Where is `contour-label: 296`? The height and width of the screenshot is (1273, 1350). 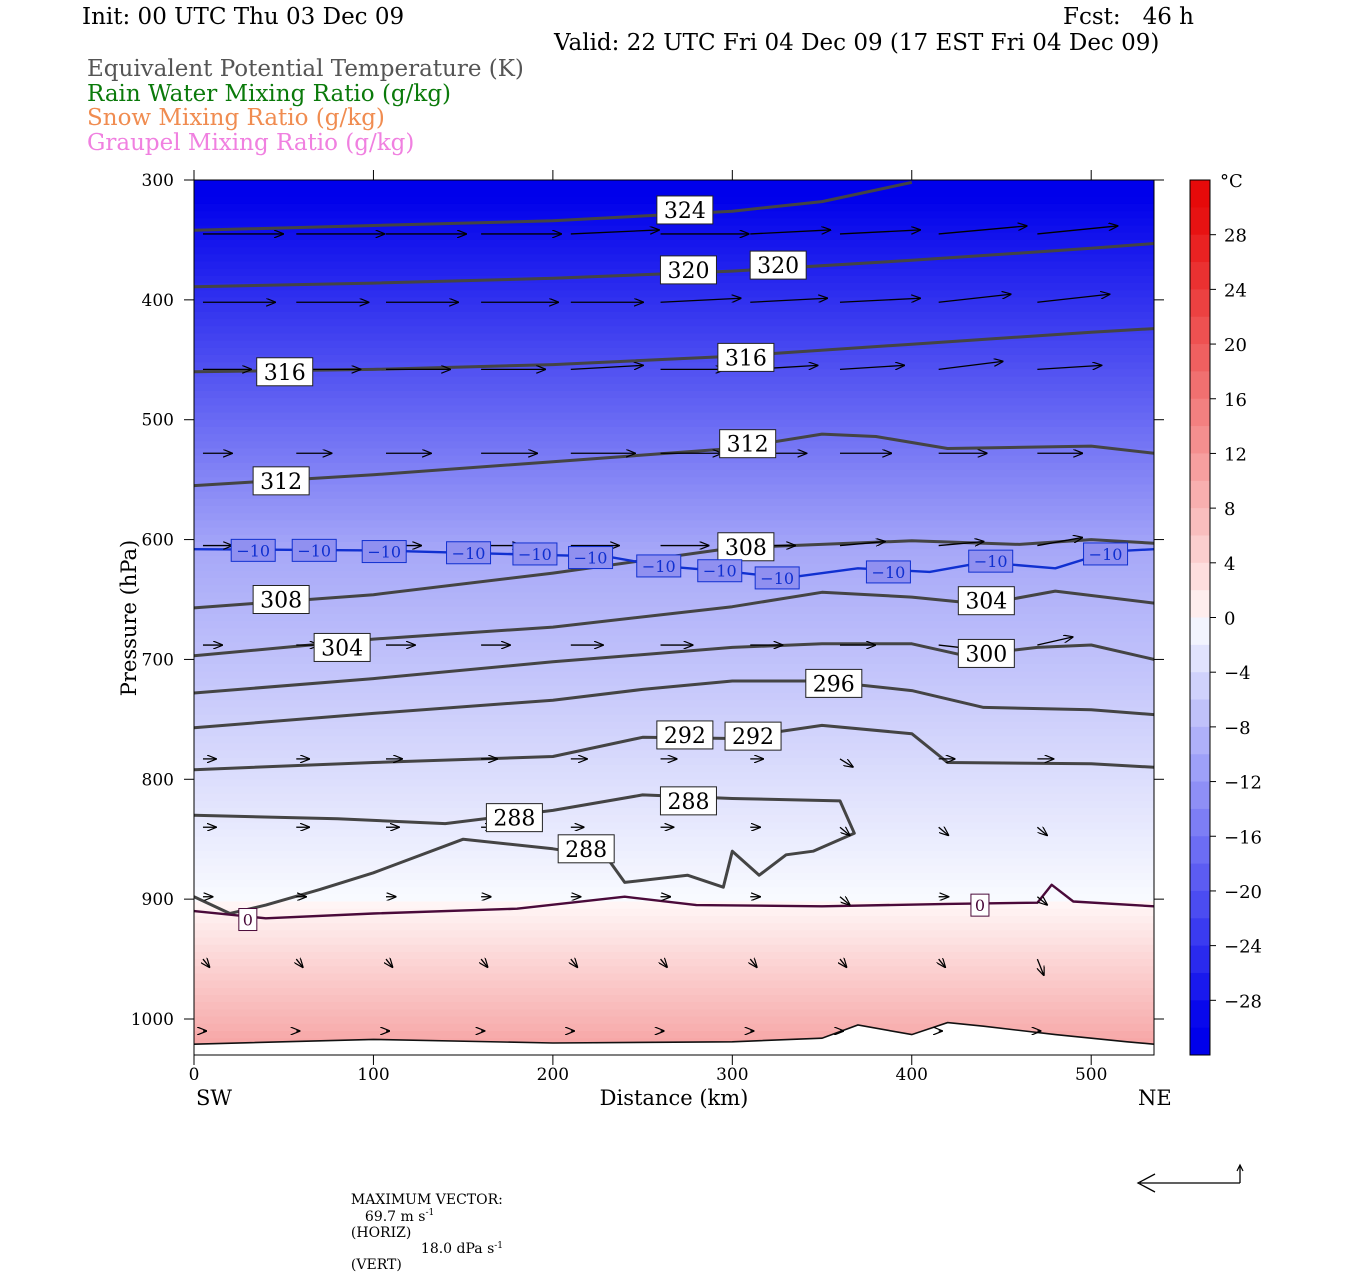 contour-label: 296 is located at coordinates (834, 684).